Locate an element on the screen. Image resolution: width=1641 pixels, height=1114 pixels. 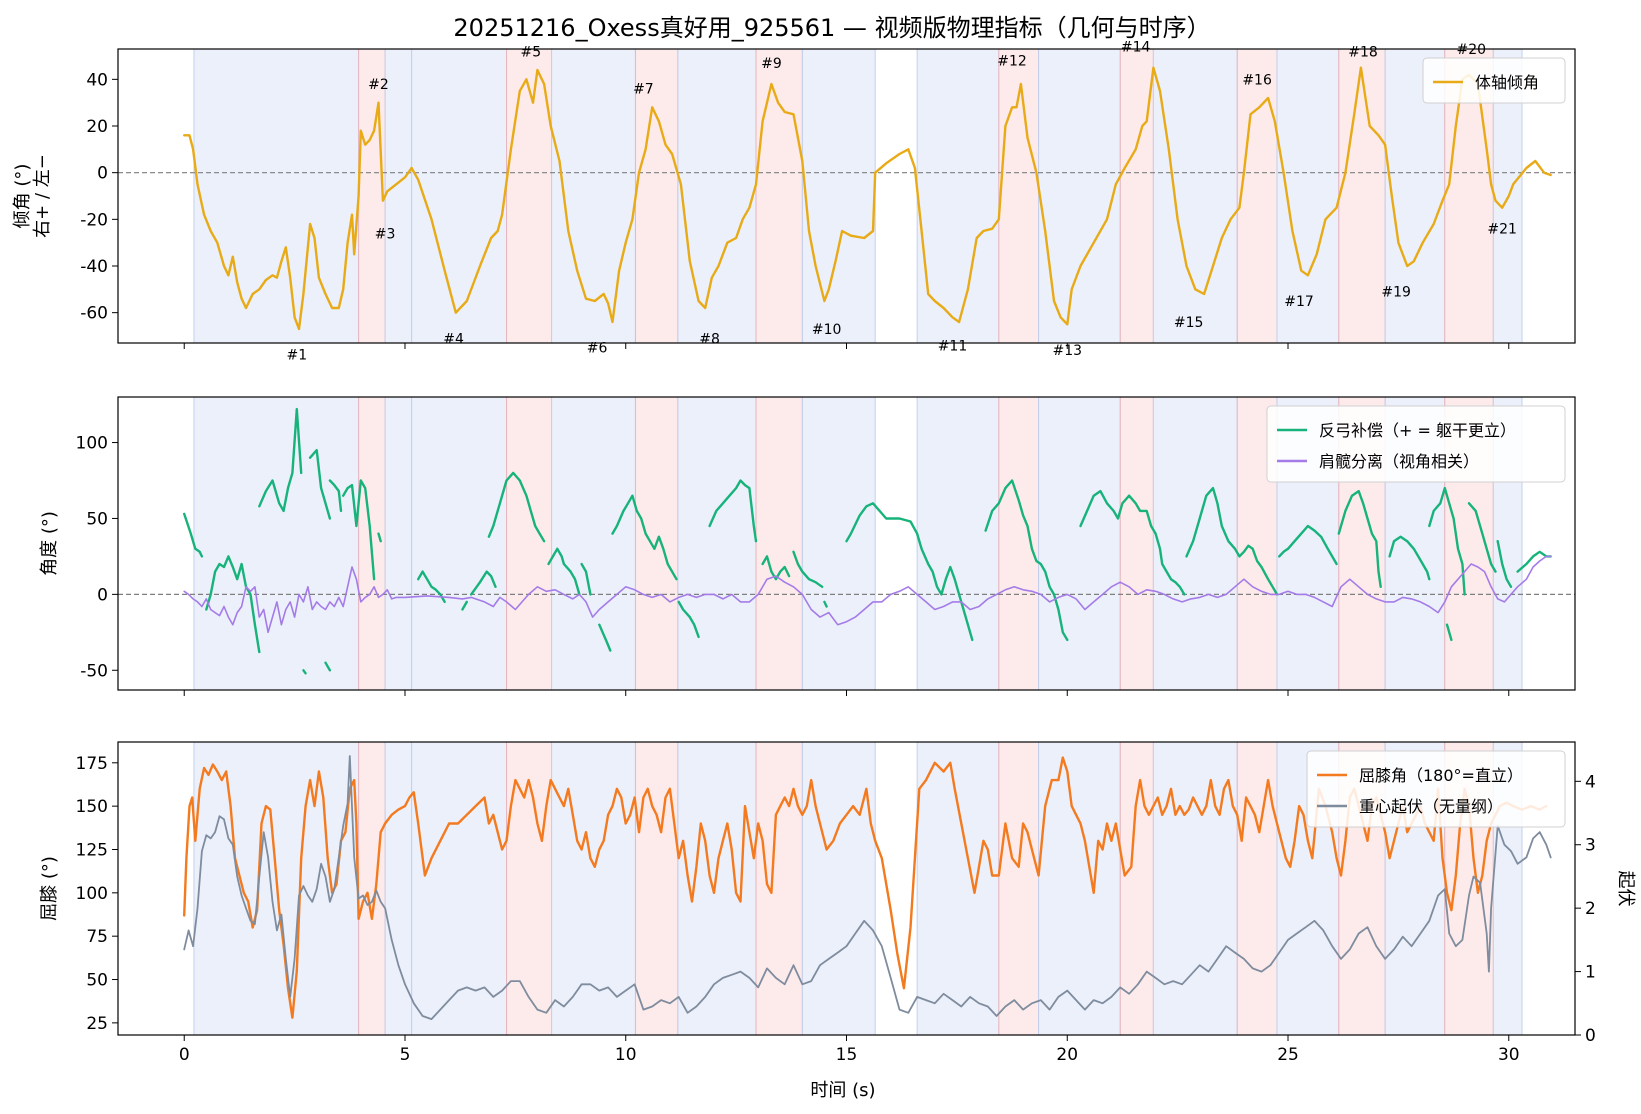
x-axis-label: 时间 (s) is located at coordinates (842, 1090).